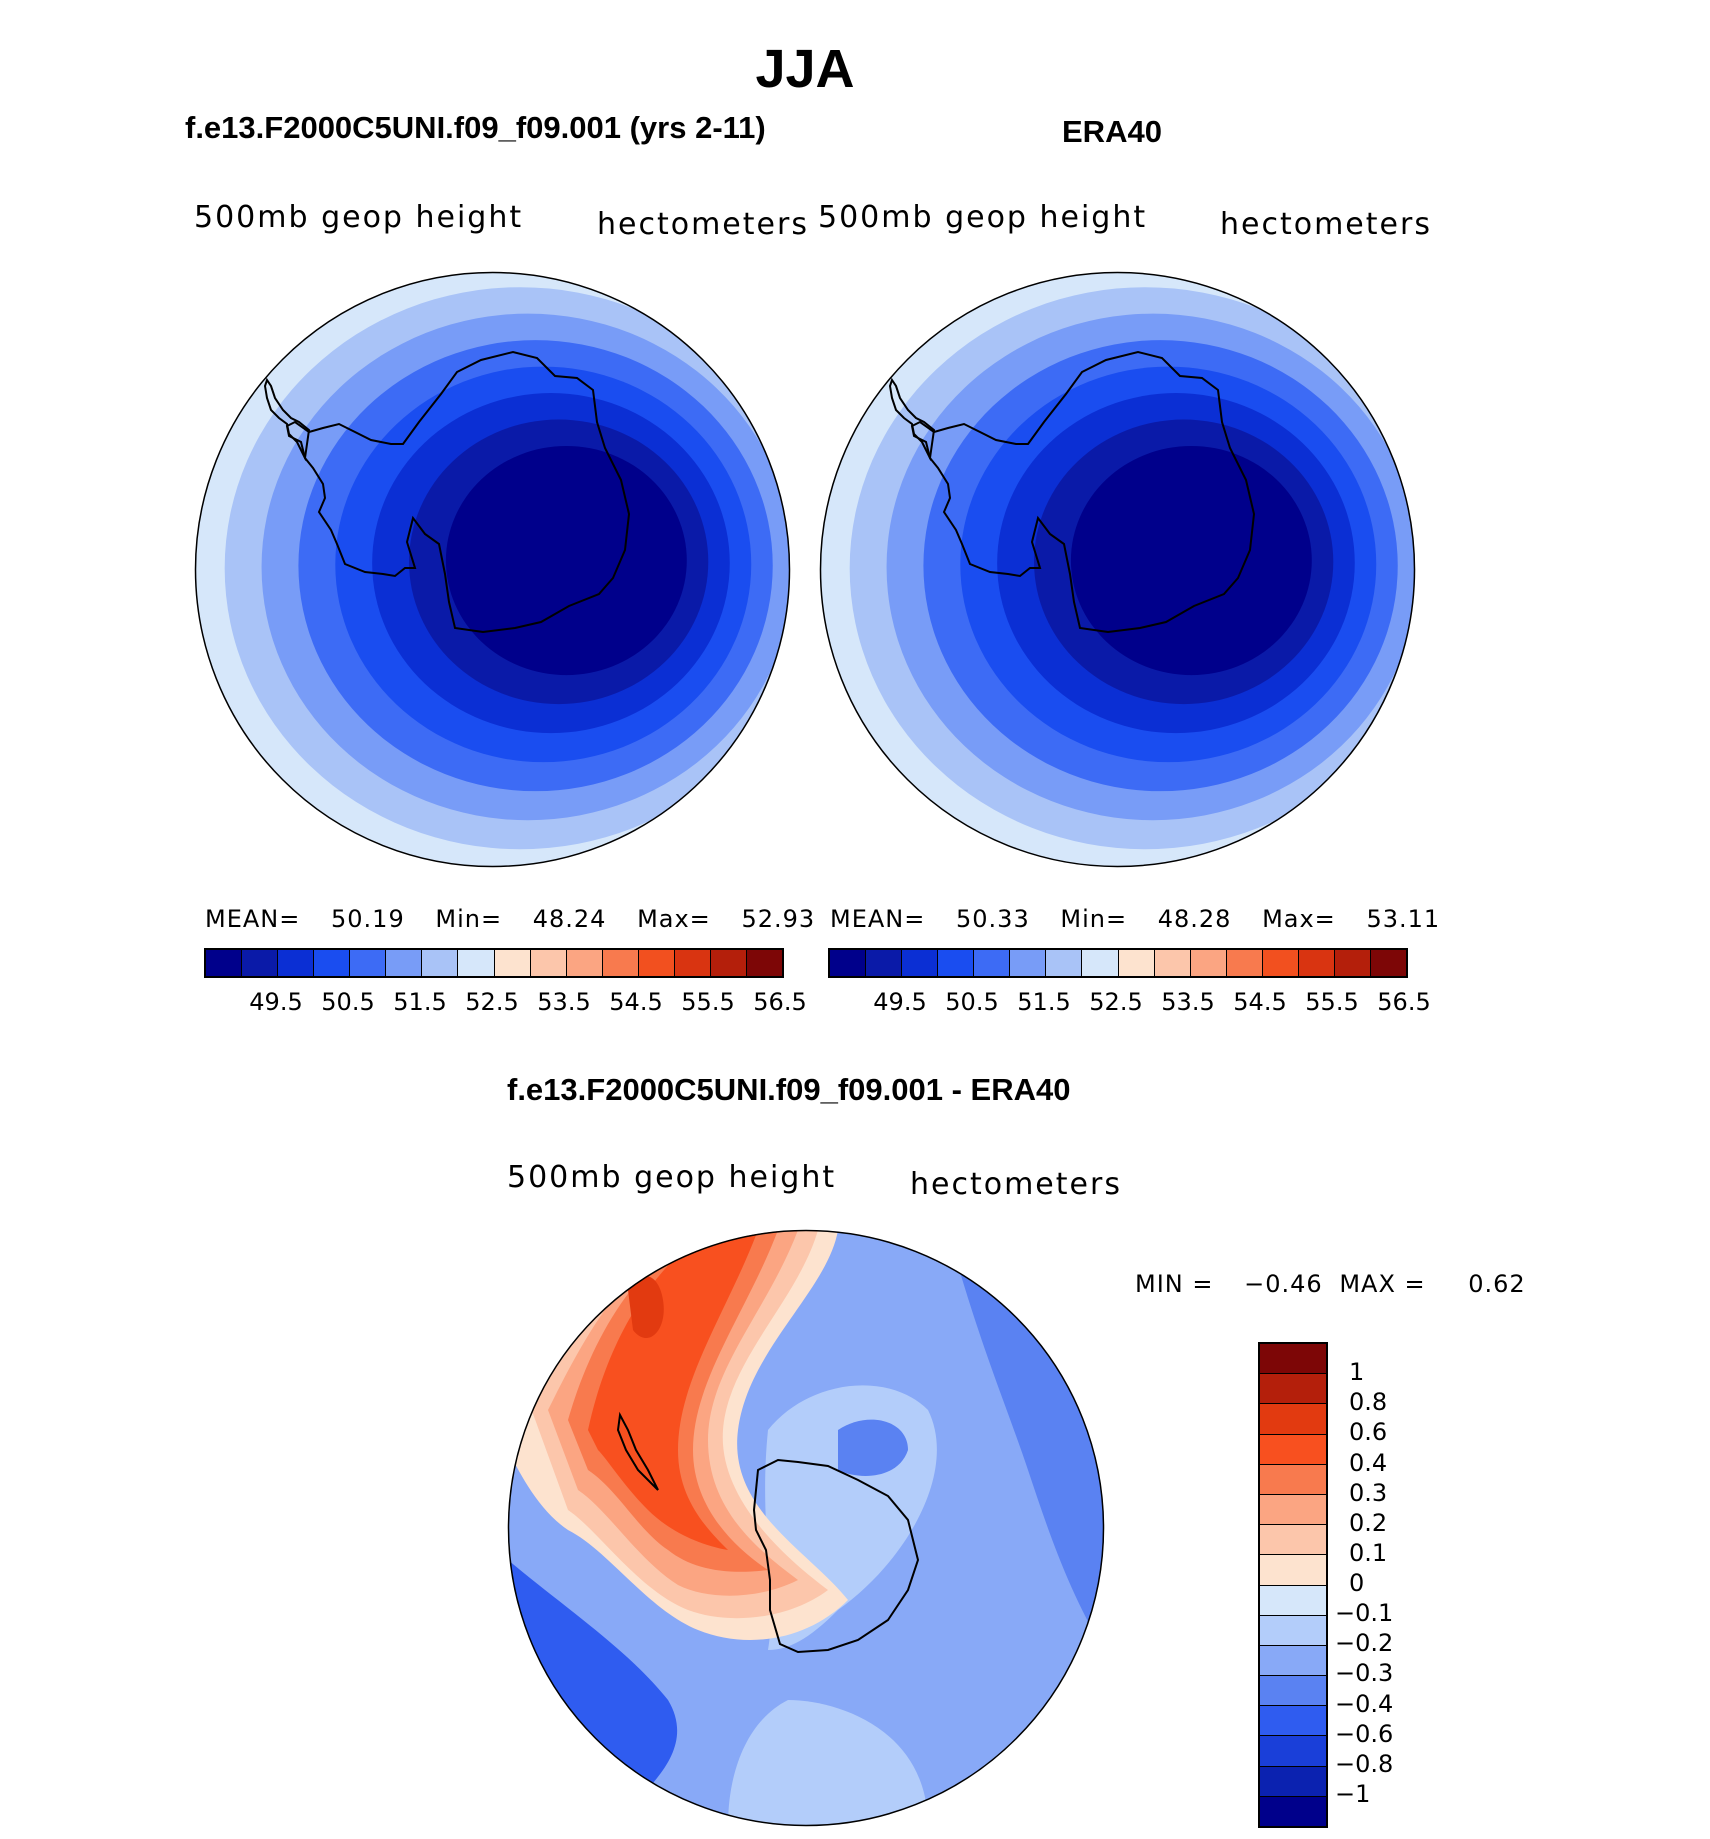 Image resolution: width=1710 pixels, height=1839 pixels. Describe the element at coordinates (1368, 1552) in the screenshot. I see `panel3-colorbar-tick-label: 0.1` at that location.